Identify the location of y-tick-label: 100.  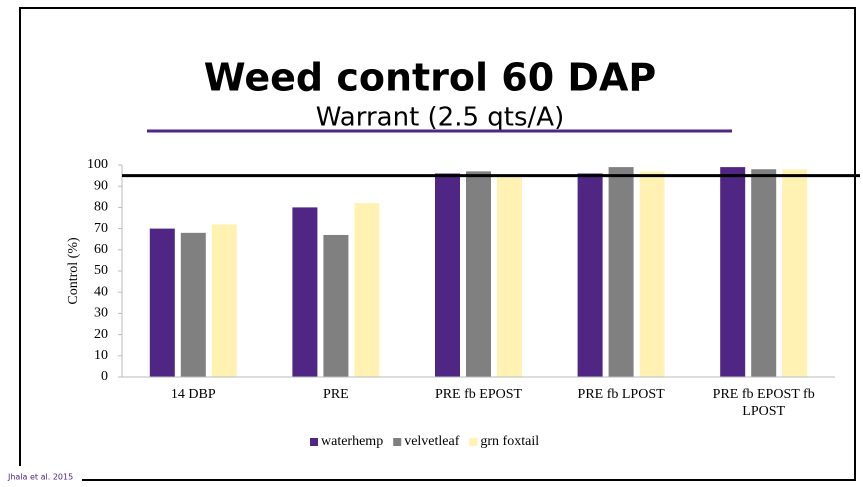
(97, 164).